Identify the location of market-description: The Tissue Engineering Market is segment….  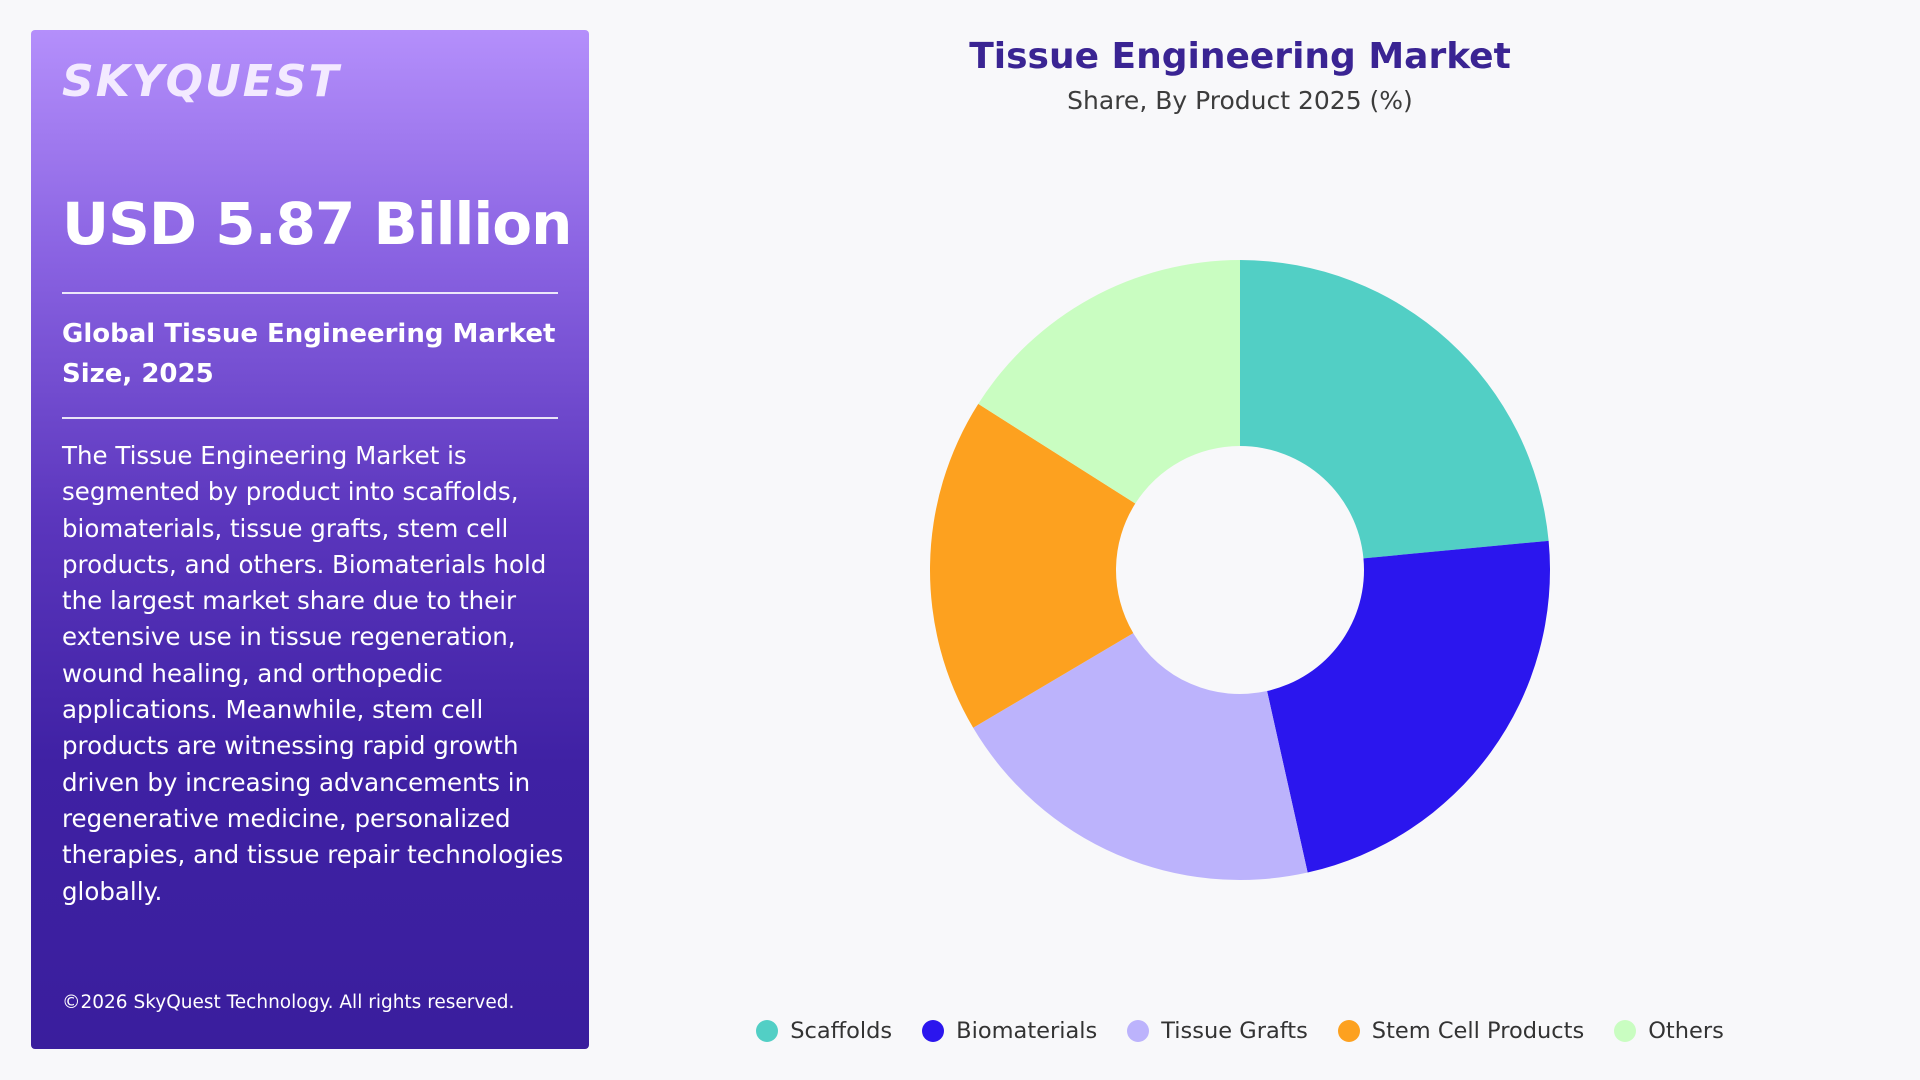
(313, 673).